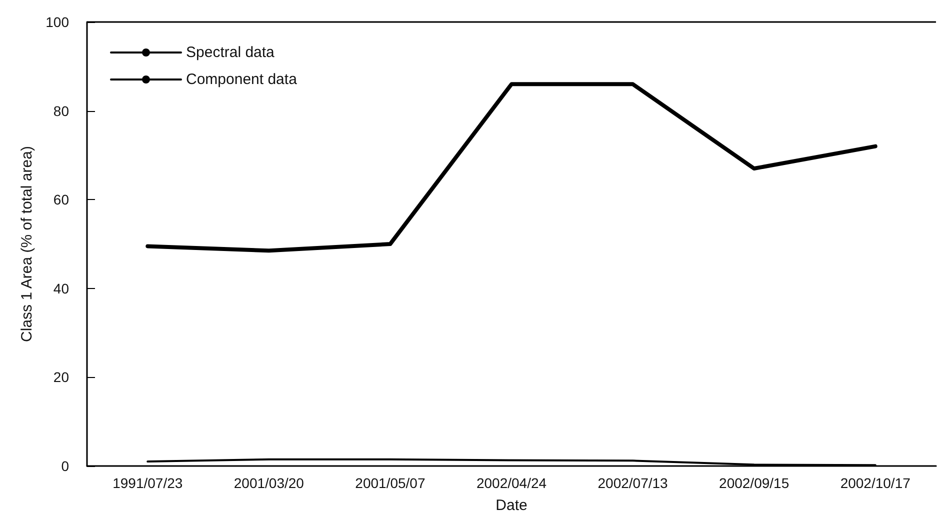 The height and width of the screenshot is (520, 937). Describe the element at coordinates (511, 483) in the screenshot. I see `x-tick-label: 2002/04/24` at that location.